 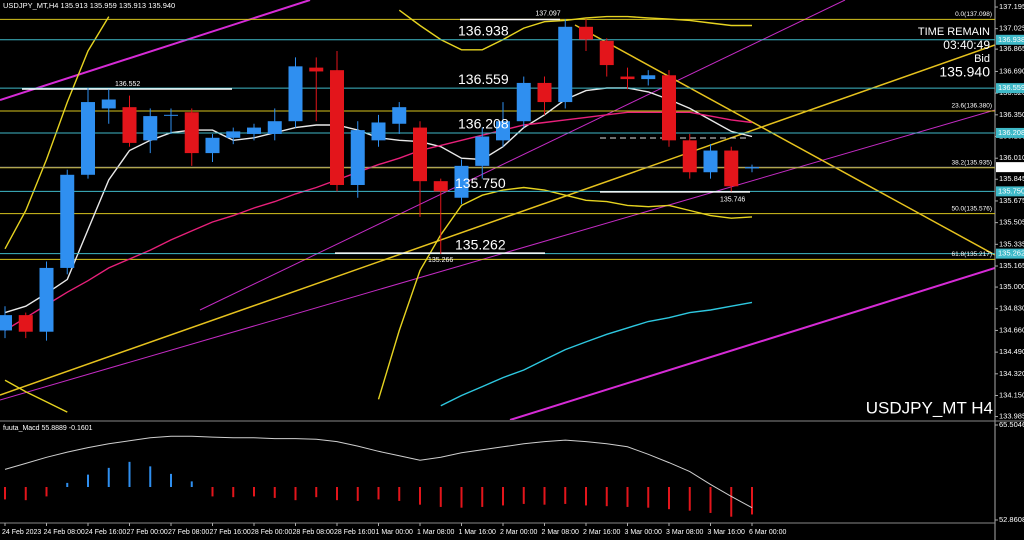 I want to click on fib-label: 50.0(135.576), so click(x=972, y=208).